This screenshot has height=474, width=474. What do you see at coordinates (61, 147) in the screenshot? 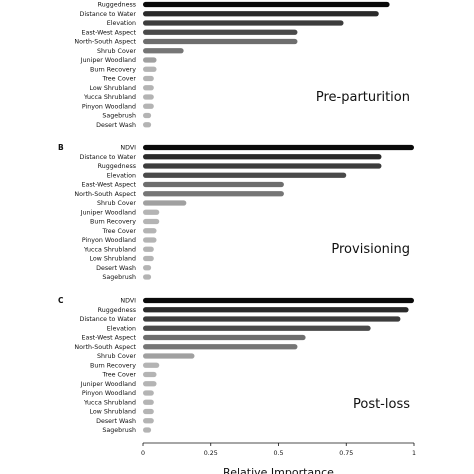
I see `panel-letter: B` at bounding box center [61, 147].